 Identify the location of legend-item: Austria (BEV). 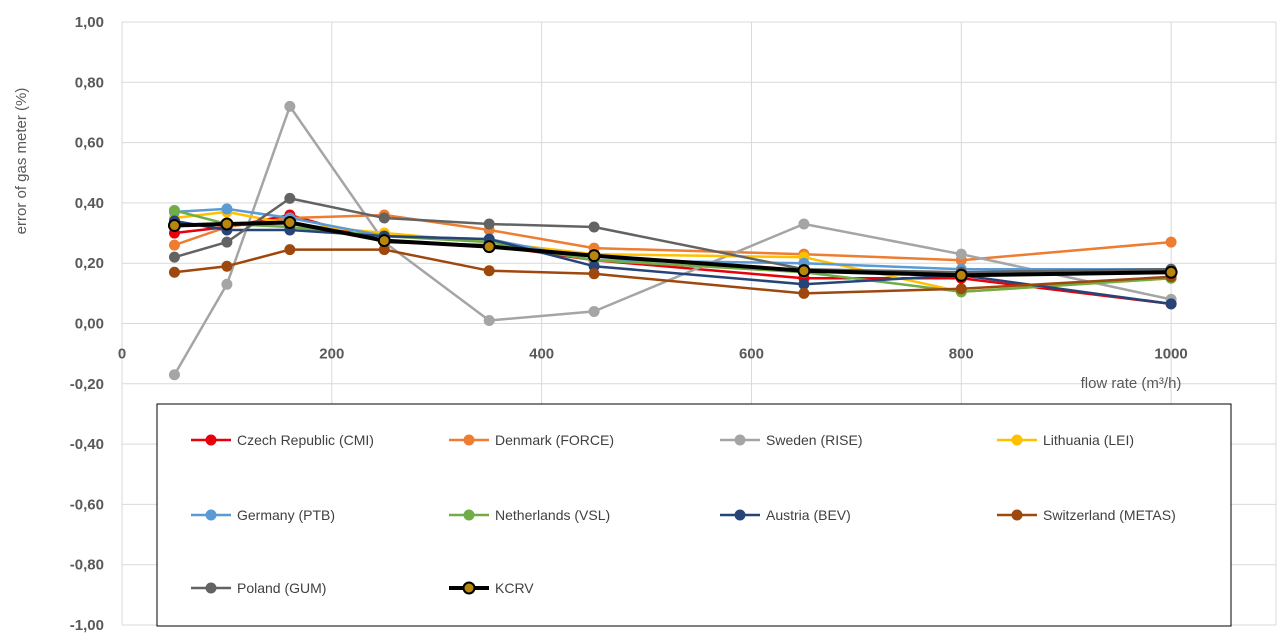
(785, 515).